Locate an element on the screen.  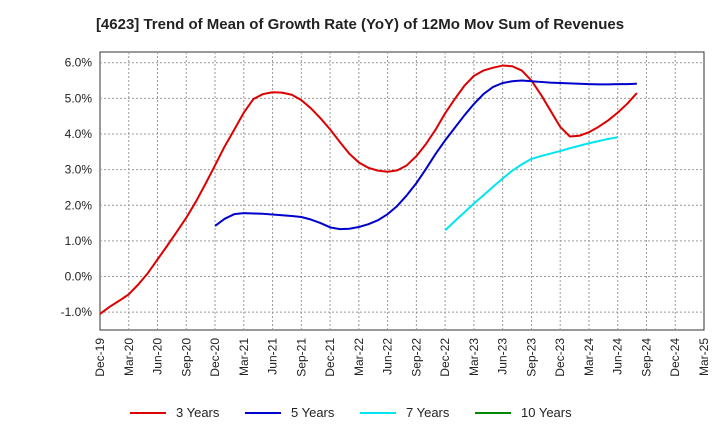
x-tick-label: Dec-20 is located at coordinates (215, 357).